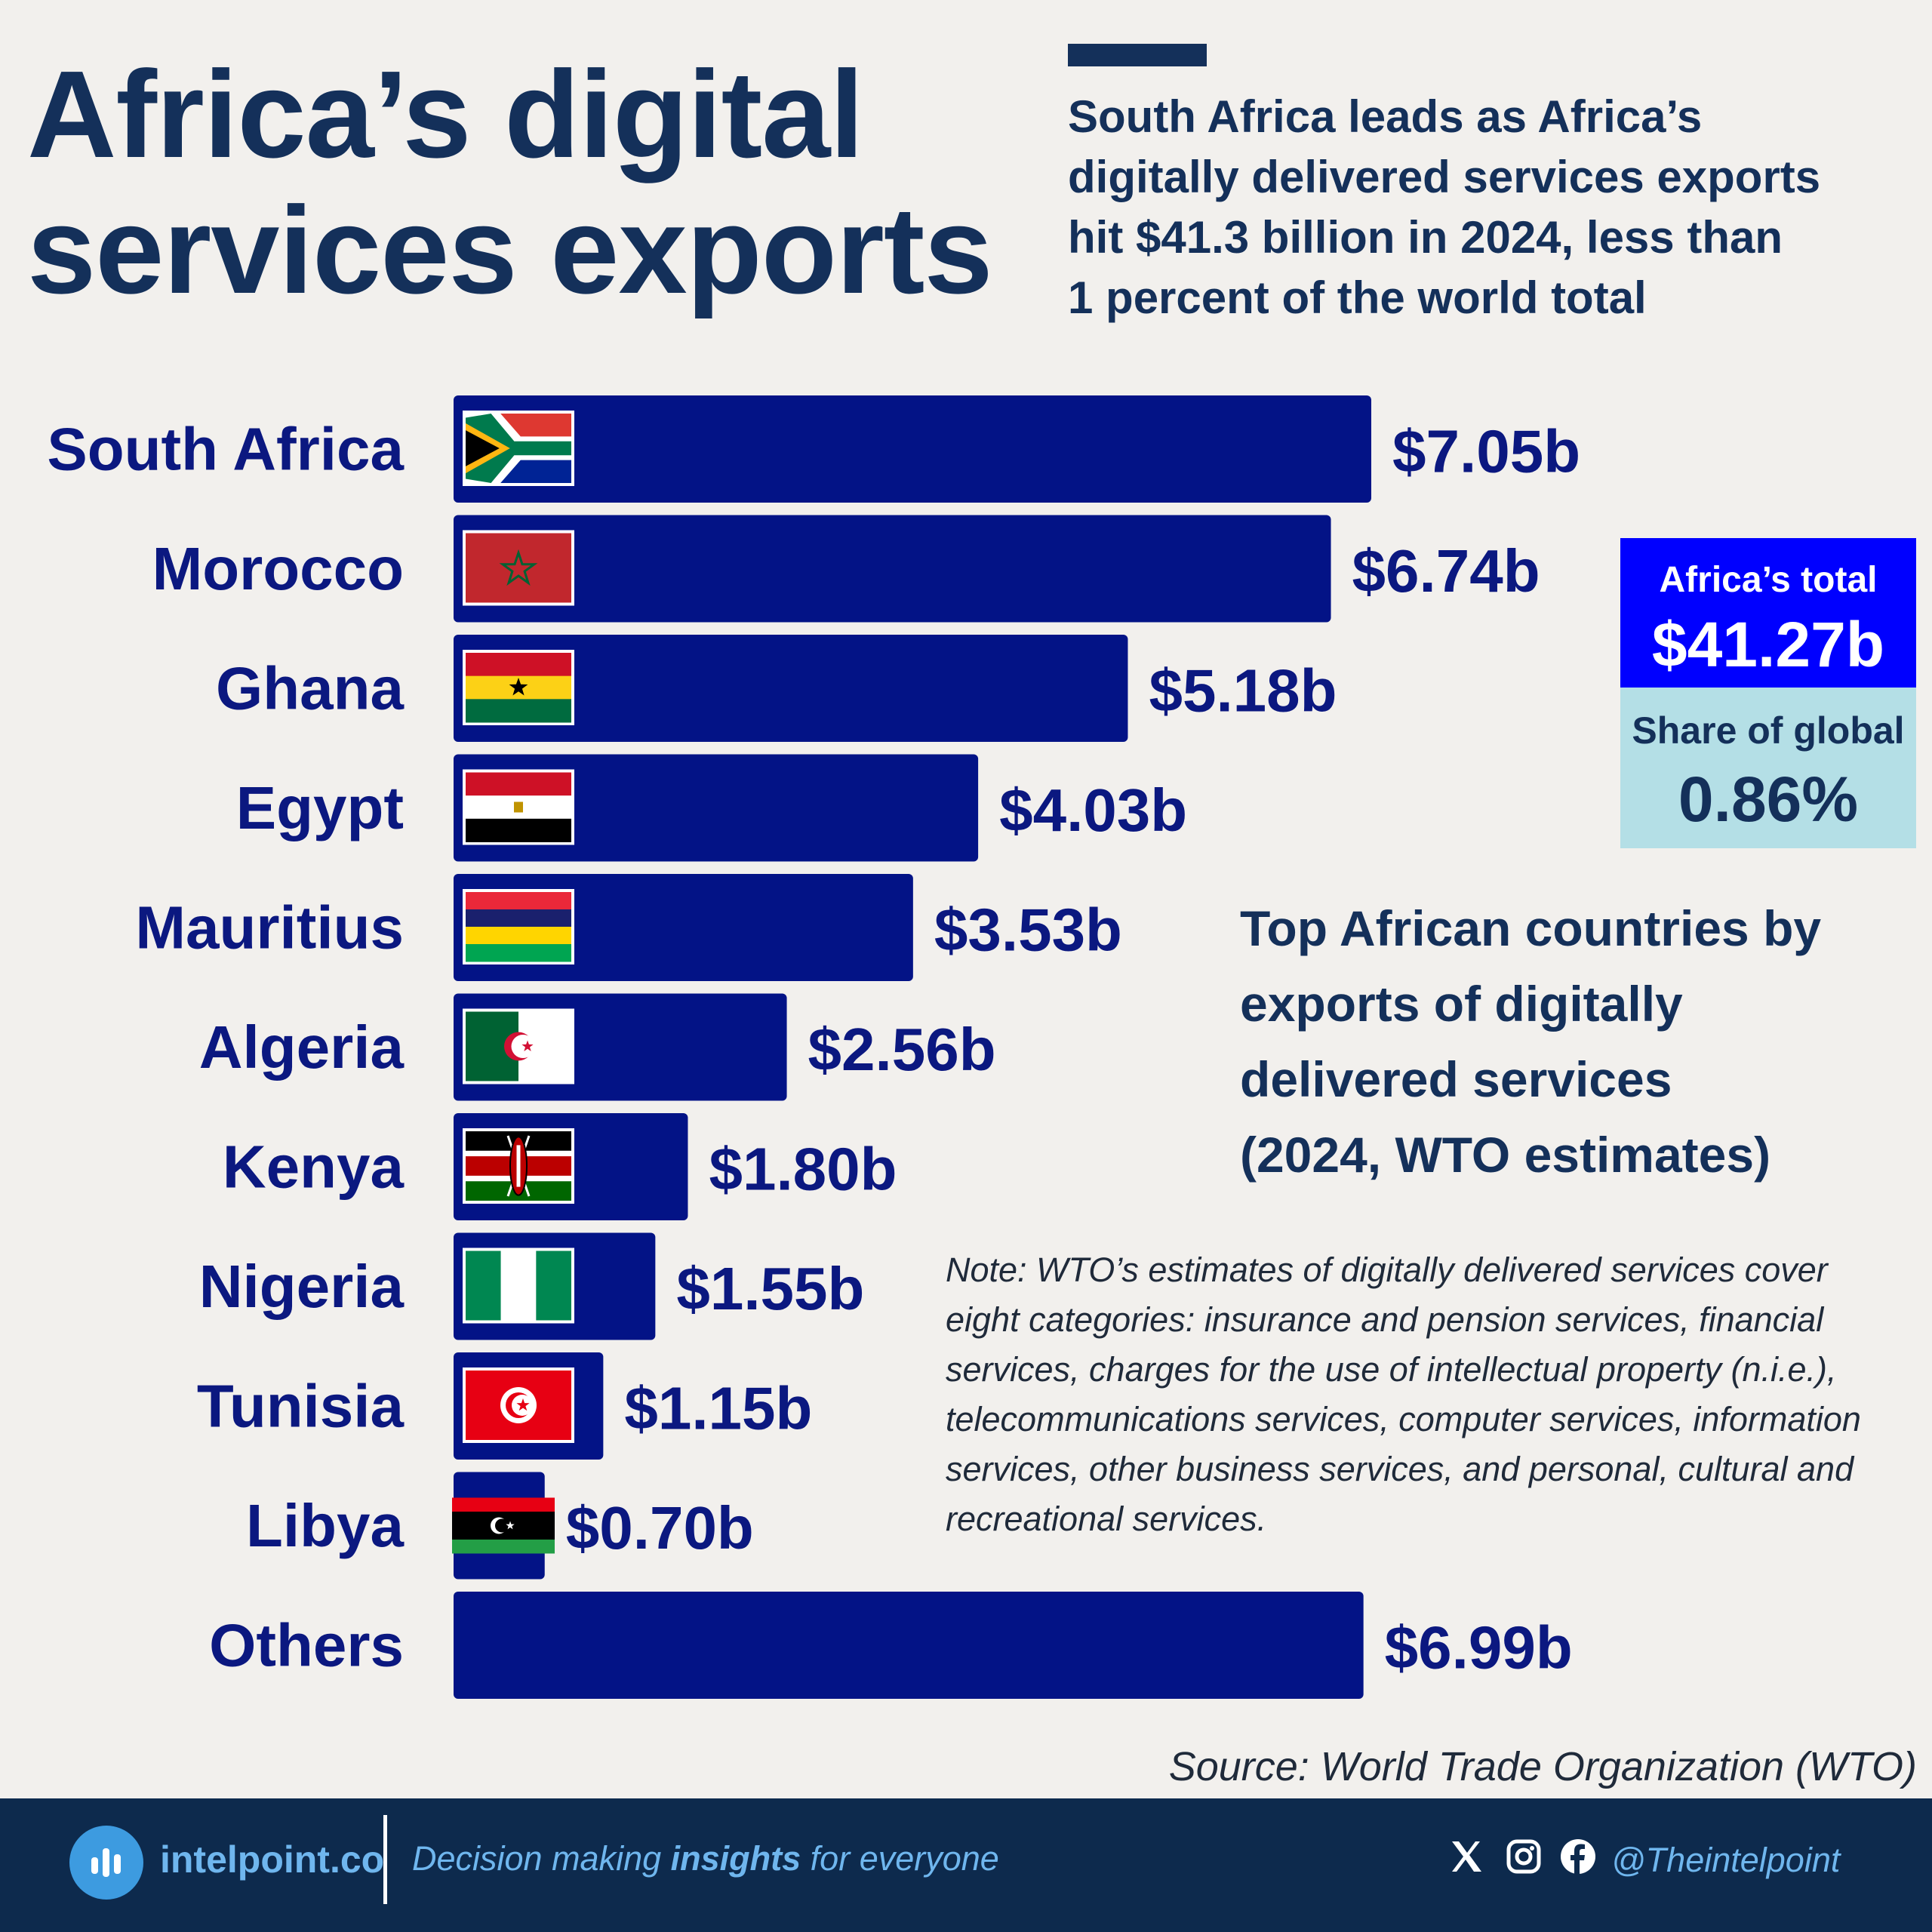 The height and width of the screenshot is (1932, 1932). What do you see at coordinates (1479, 1647) in the screenshot?
I see `value-label: $6.99b` at bounding box center [1479, 1647].